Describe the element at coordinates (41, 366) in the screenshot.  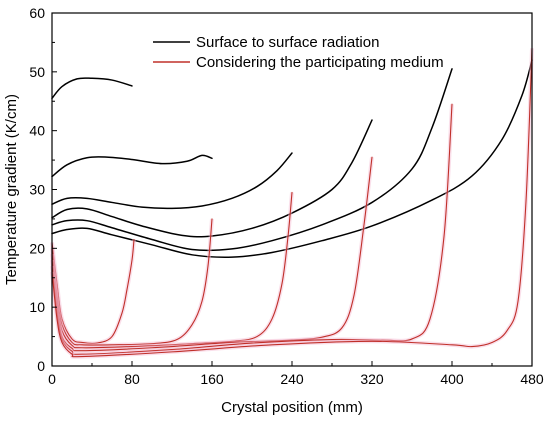
I see `y-tick-label: 0` at that location.